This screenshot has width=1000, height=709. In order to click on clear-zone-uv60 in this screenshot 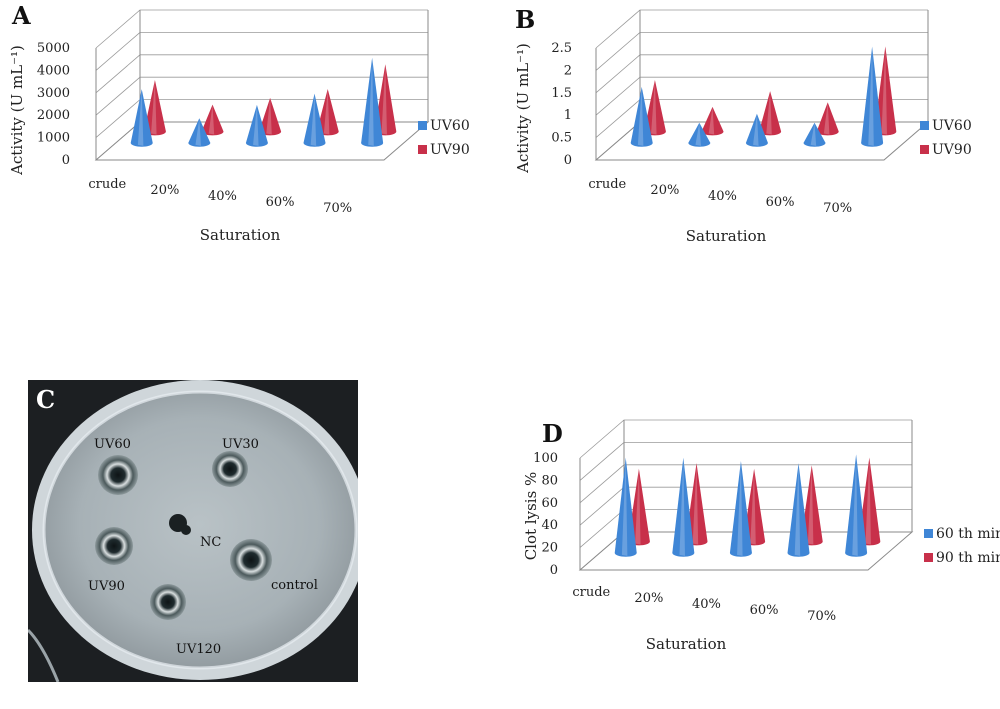, I will do `click(118, 475)`.